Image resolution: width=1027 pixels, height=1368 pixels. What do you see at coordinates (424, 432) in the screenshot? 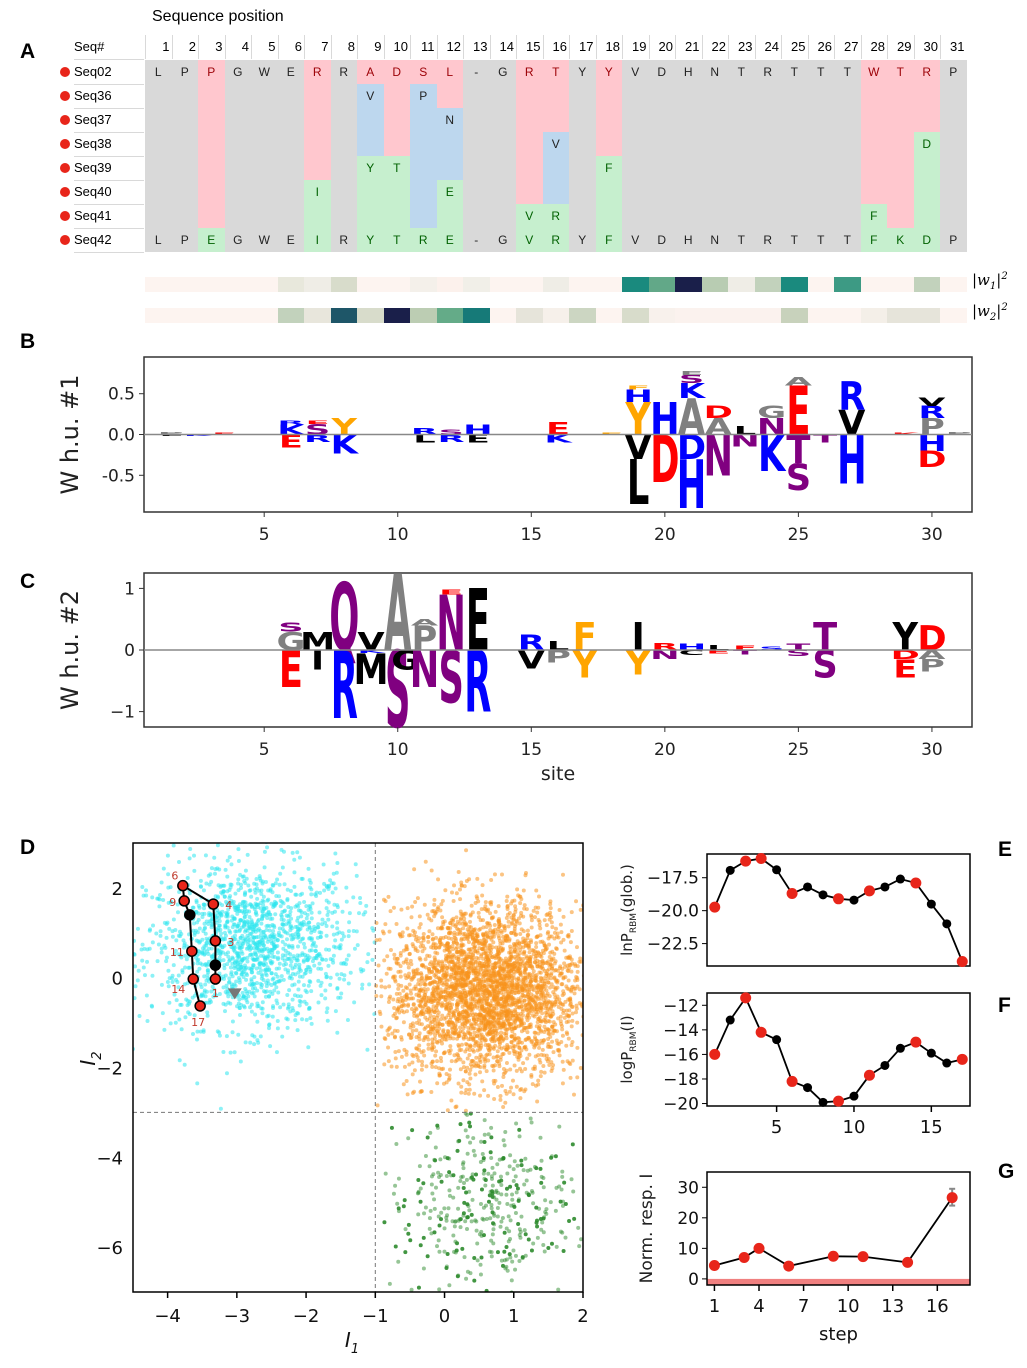
I see `logo-letter: R` at bounding box center [424, 432].